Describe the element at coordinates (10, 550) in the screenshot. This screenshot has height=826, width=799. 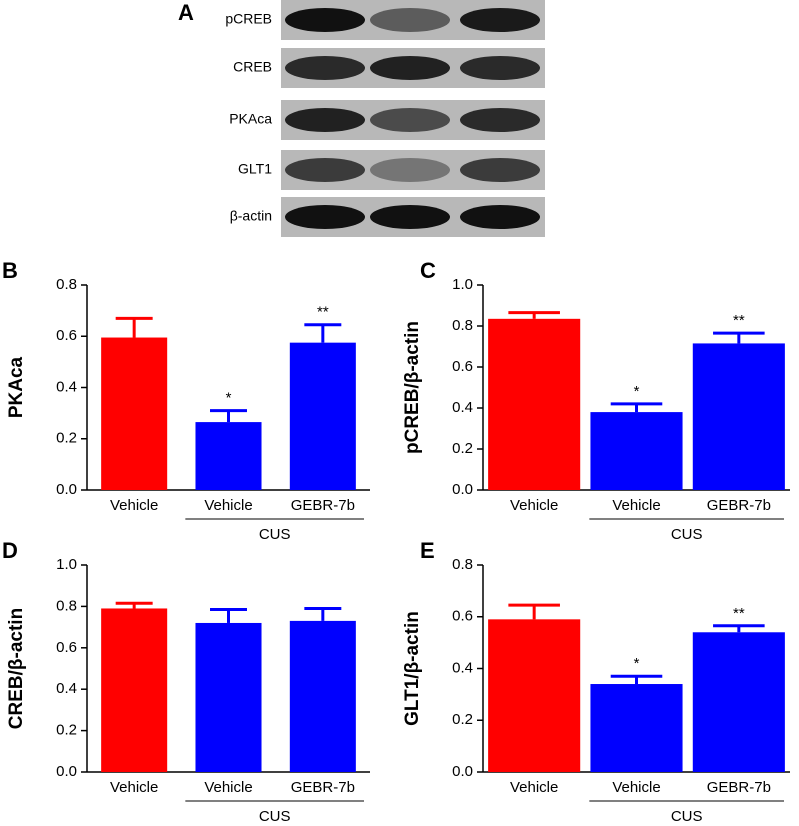
I see `panel-label: D` at that location.